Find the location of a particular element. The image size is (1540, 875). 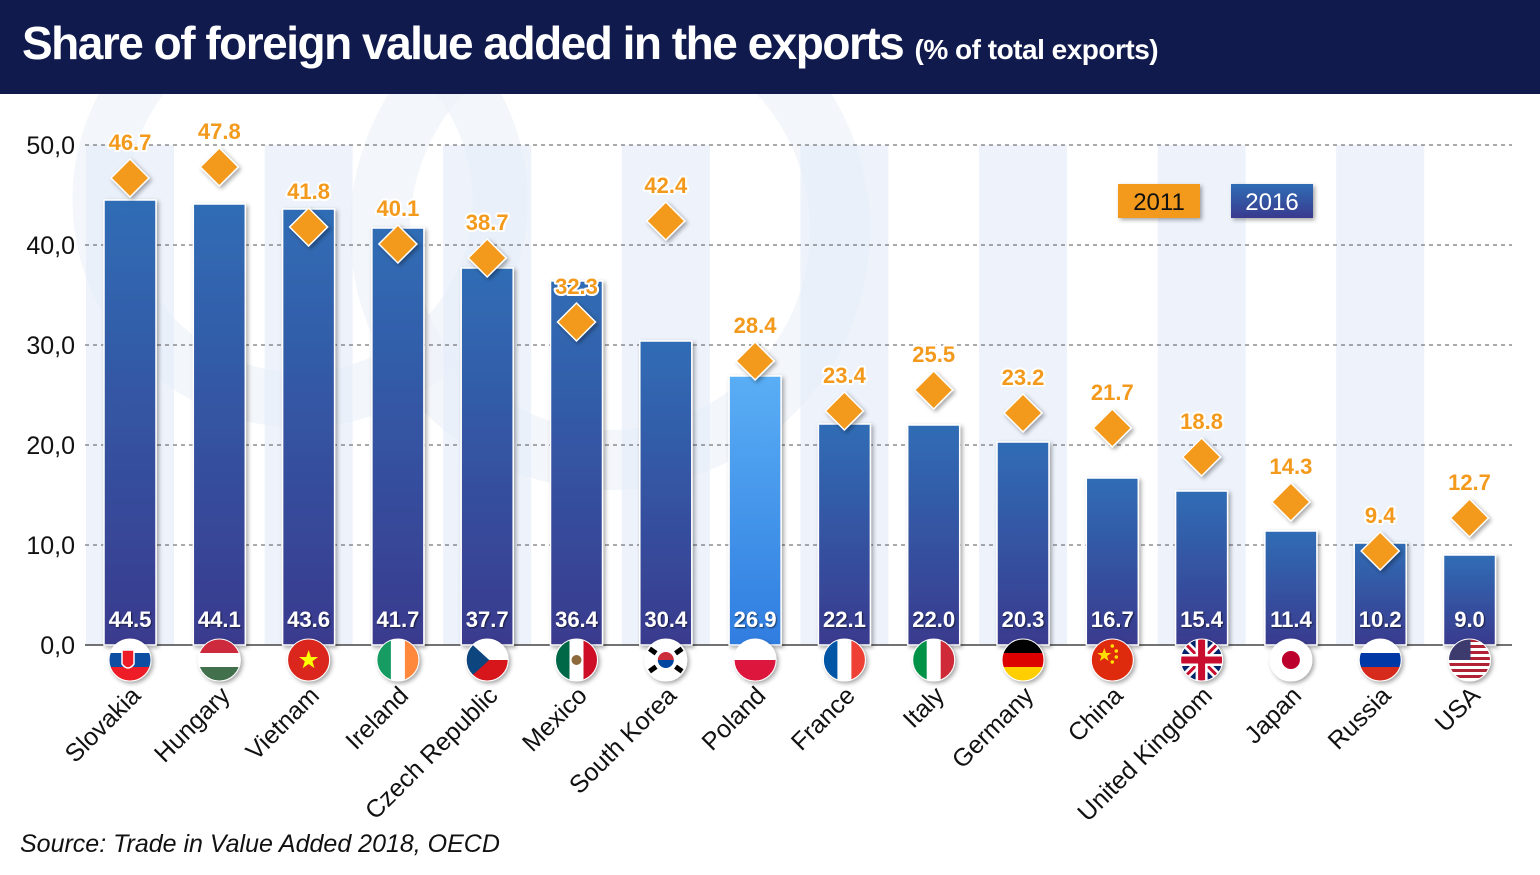

flag-ru-icon is located at coordinates (1380, 660).